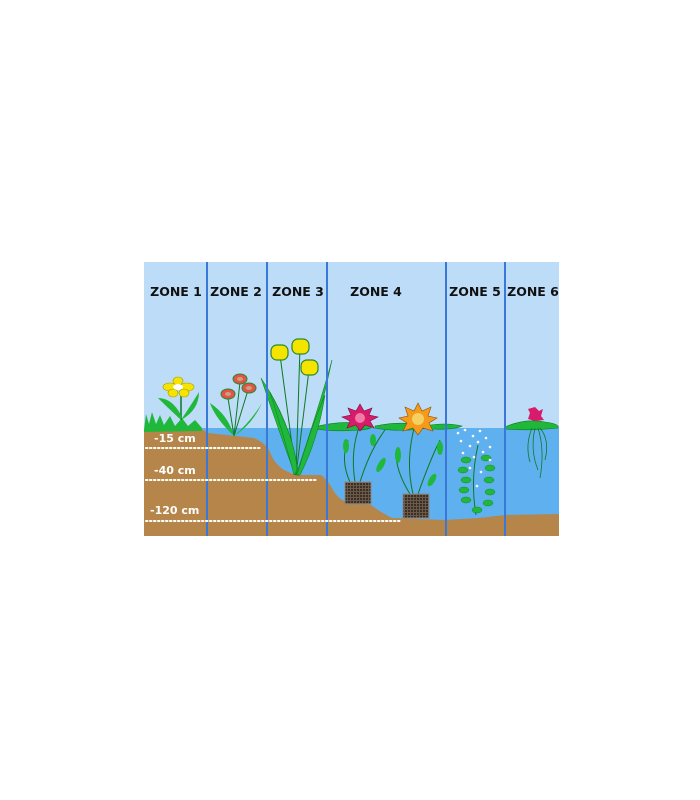 This screenshot has width=700, height=800. I want to click on depth-label: -40 cm, so click(175, 470).